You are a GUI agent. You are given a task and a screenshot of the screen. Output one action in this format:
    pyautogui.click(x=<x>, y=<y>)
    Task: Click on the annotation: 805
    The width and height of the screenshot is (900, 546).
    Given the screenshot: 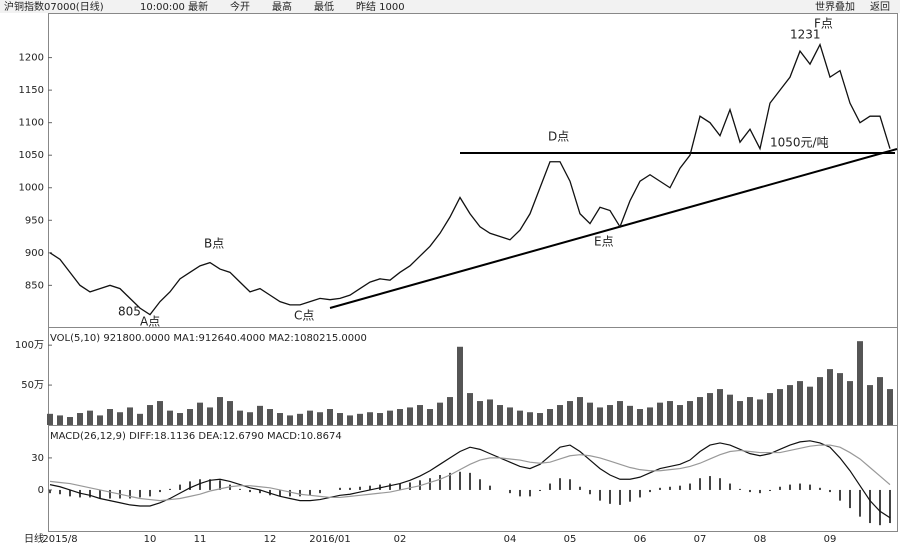 What is the action you would take?
    pyautogui.click(x=129, y=312)
    